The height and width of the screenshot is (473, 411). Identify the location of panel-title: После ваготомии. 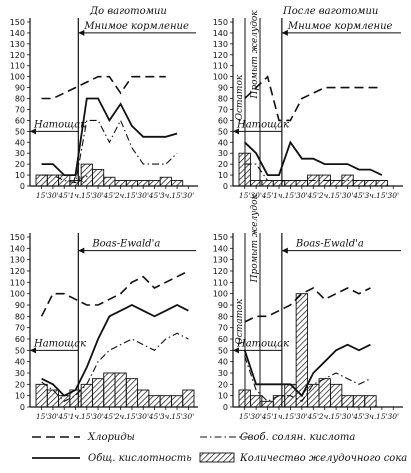
(330, 11).